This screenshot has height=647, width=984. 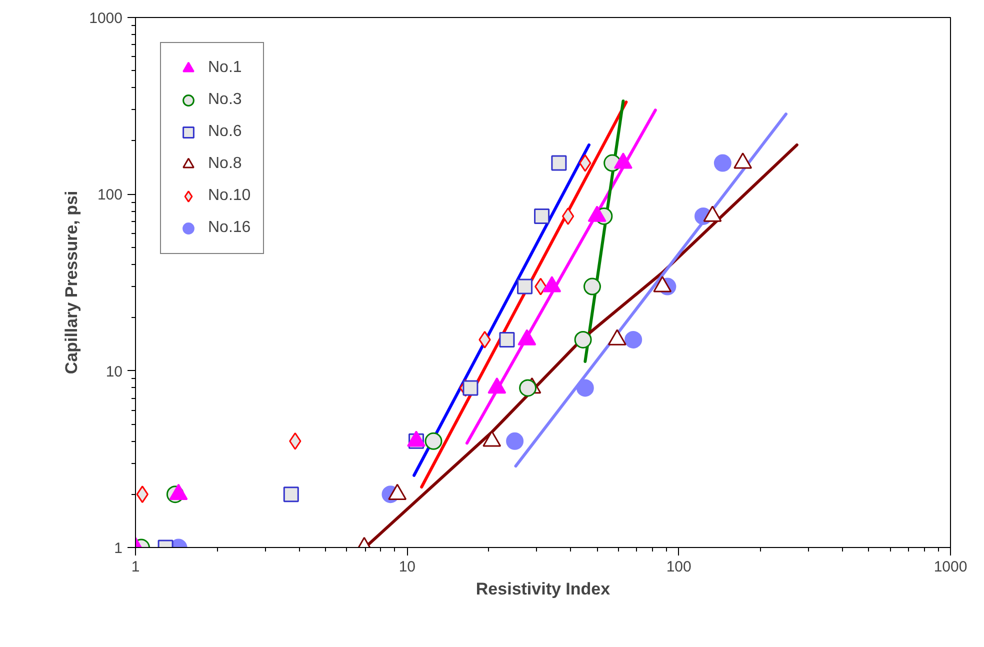 I want to click on y-tick-label: 1, so click(x=118, y=548).